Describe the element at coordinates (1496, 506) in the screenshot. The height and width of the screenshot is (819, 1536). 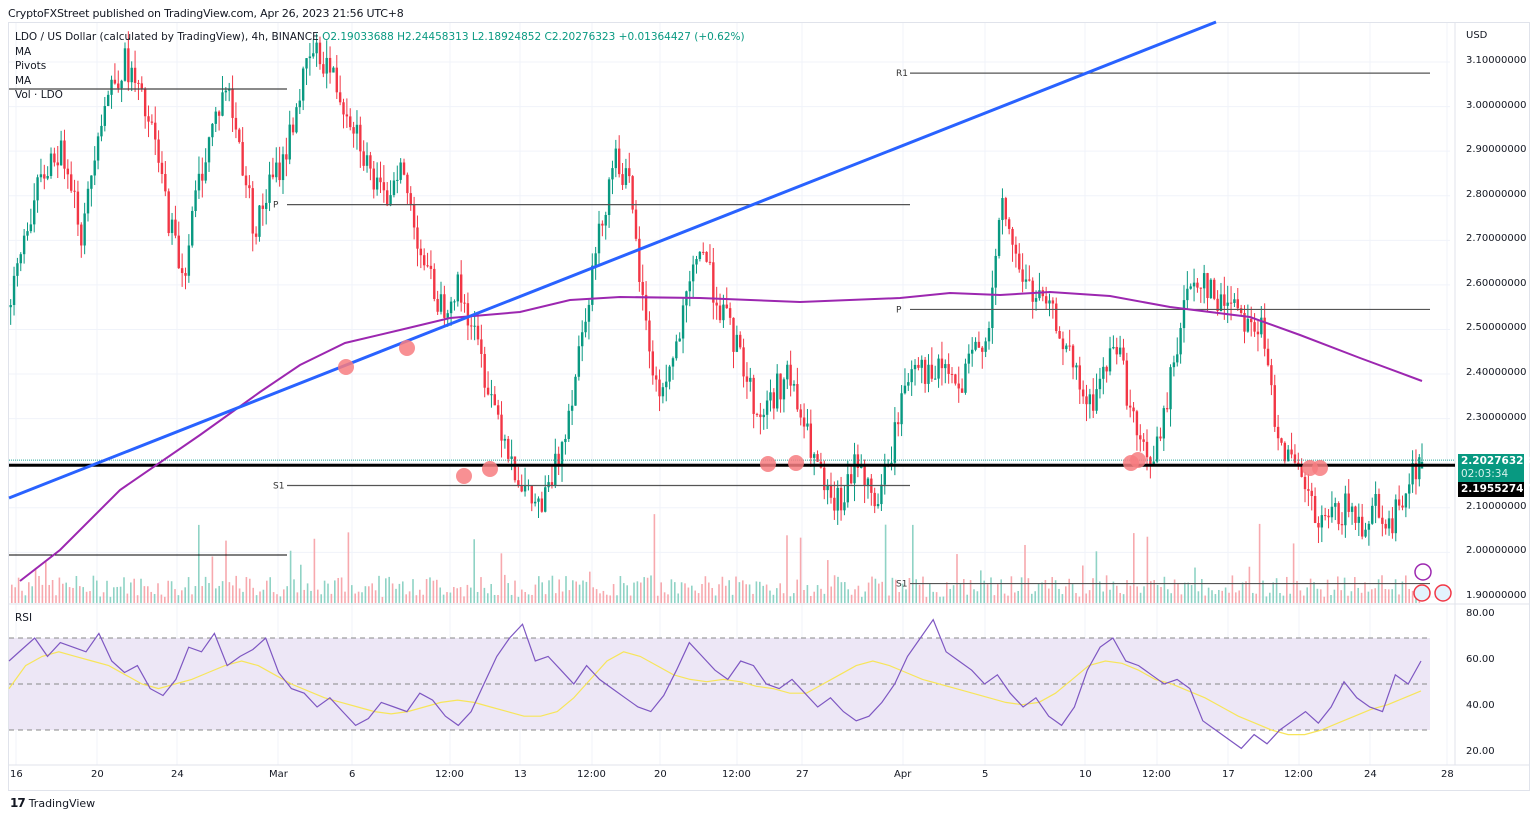
I see `price-tick: 2.10000000` at that location.